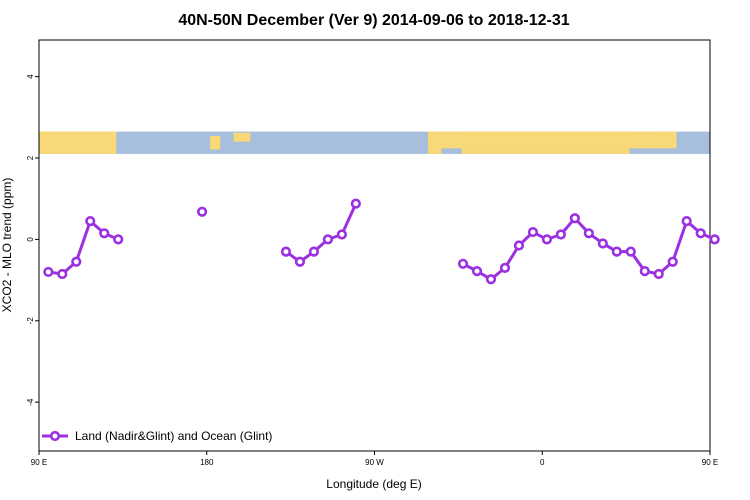 The height and width of the screenshot is (500, 750). I want to click on x-axis-label: Longitude (deg E), so click(373, 484).